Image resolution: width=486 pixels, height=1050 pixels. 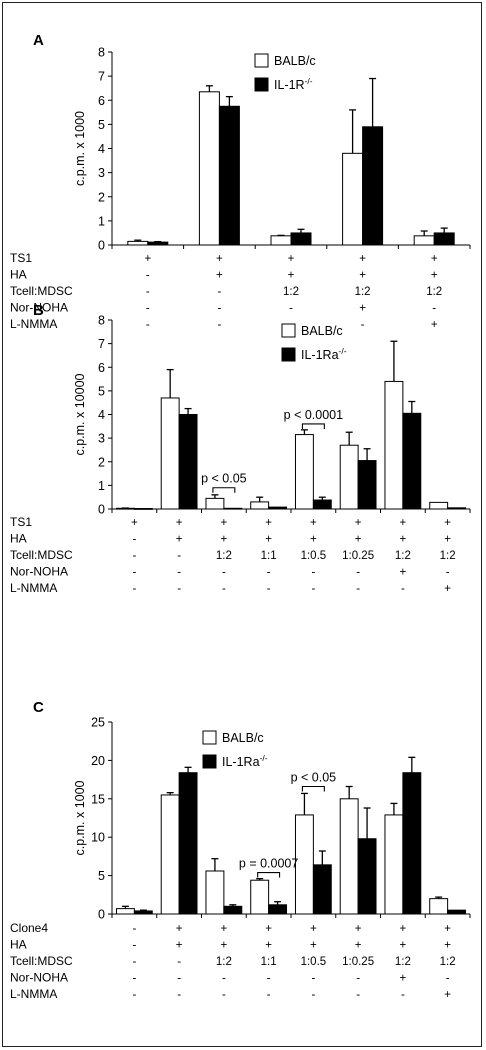 I want to click on panel-b-y-tick-label: 5, so click(x=101, y=391).